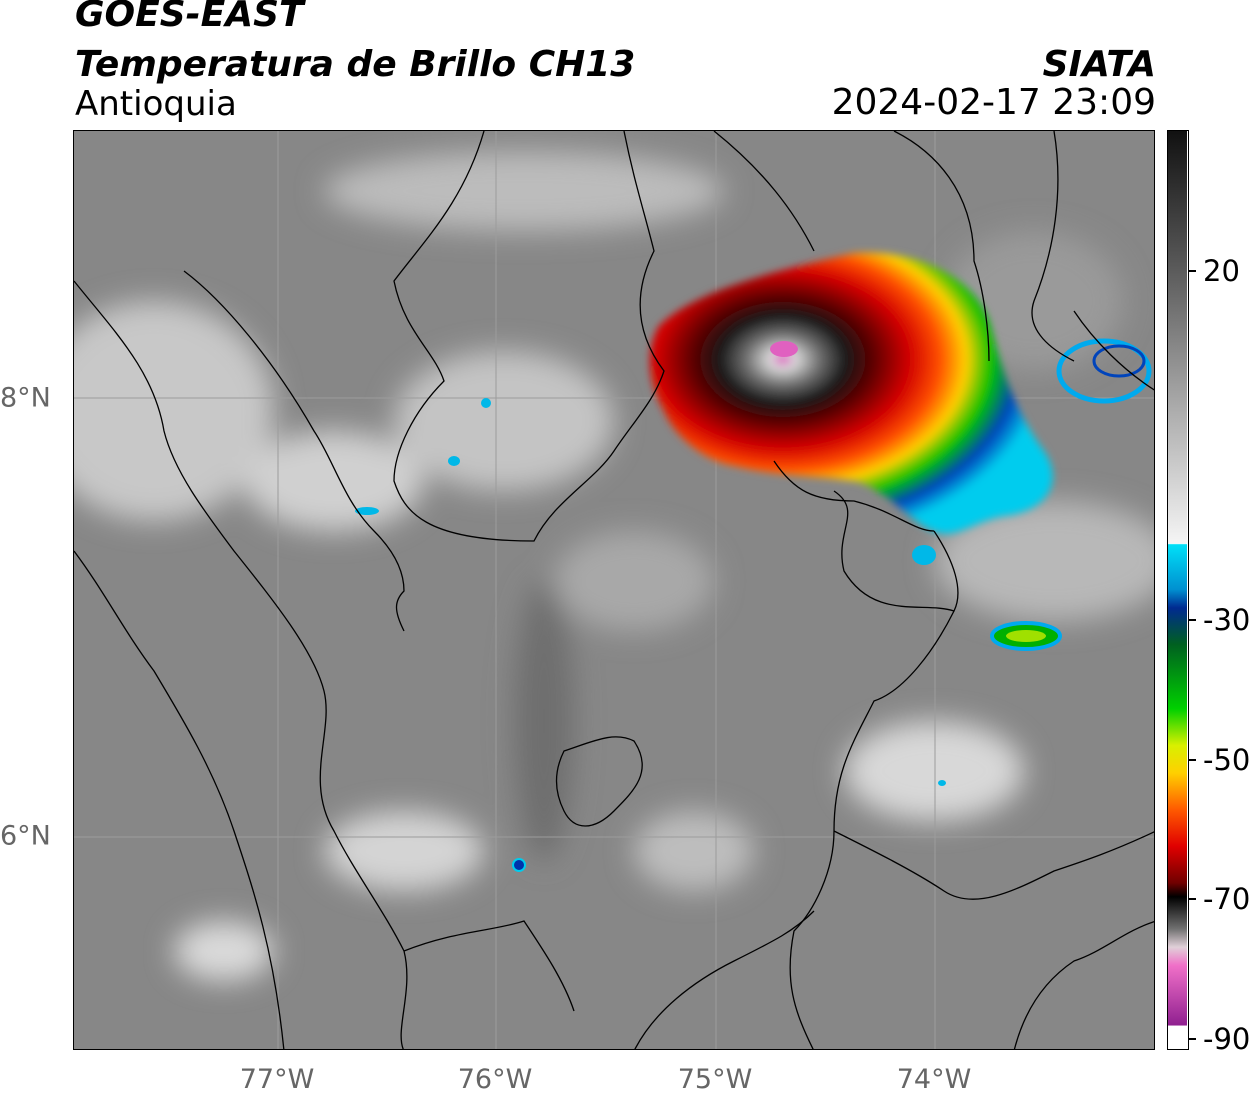 This screenshot has height=1099, width=1252. I want to click on region-label: Antioquia, so click(156, 104).